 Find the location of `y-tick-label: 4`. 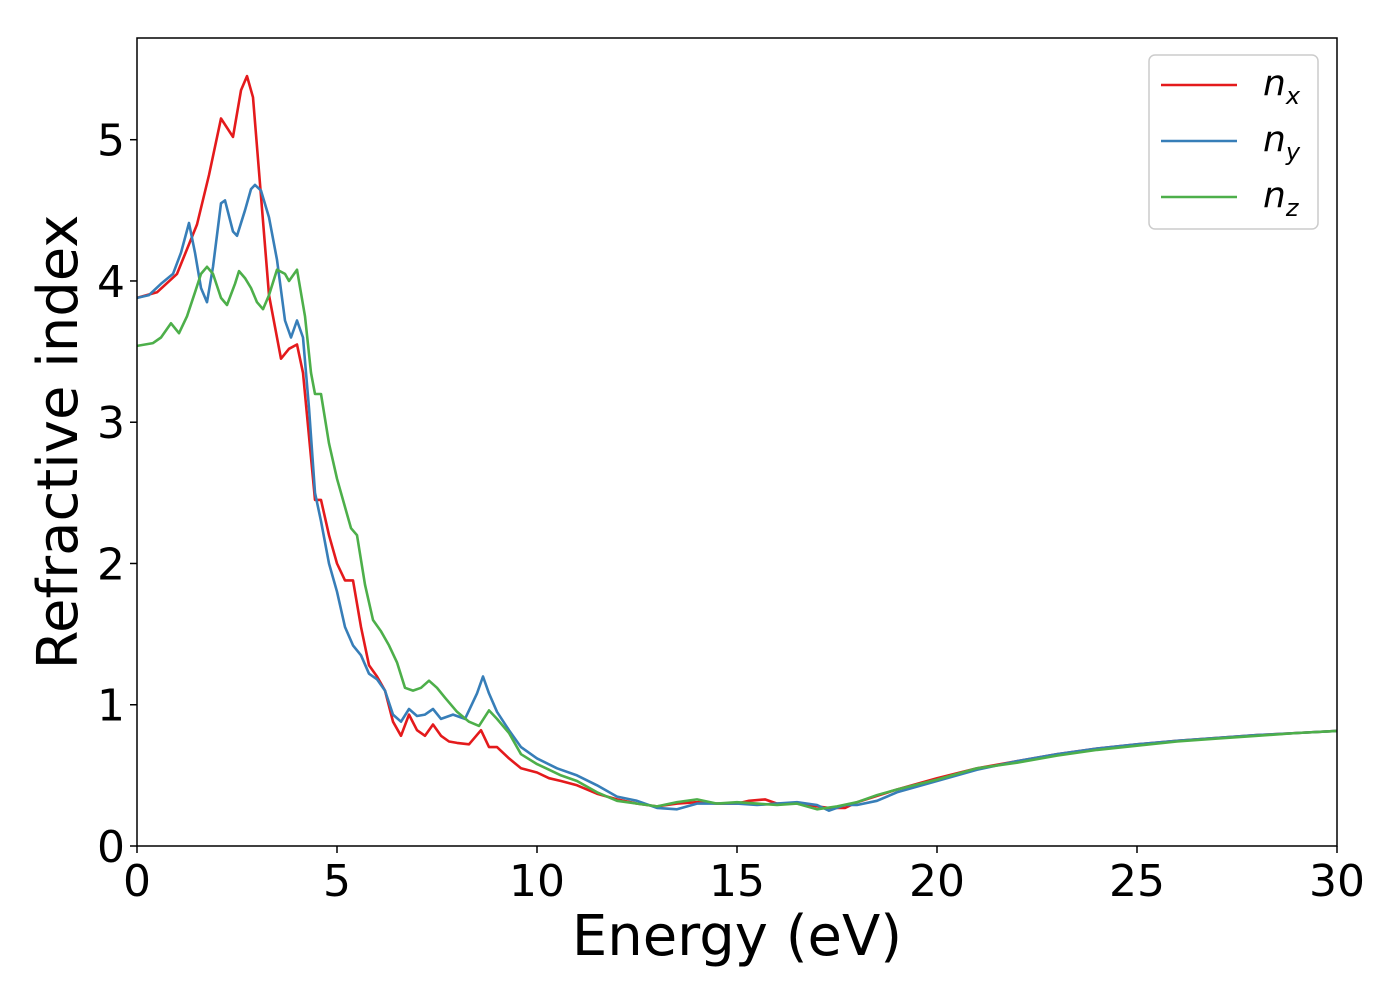

y-tick-label: 4 is located at coordinates (111, 282).